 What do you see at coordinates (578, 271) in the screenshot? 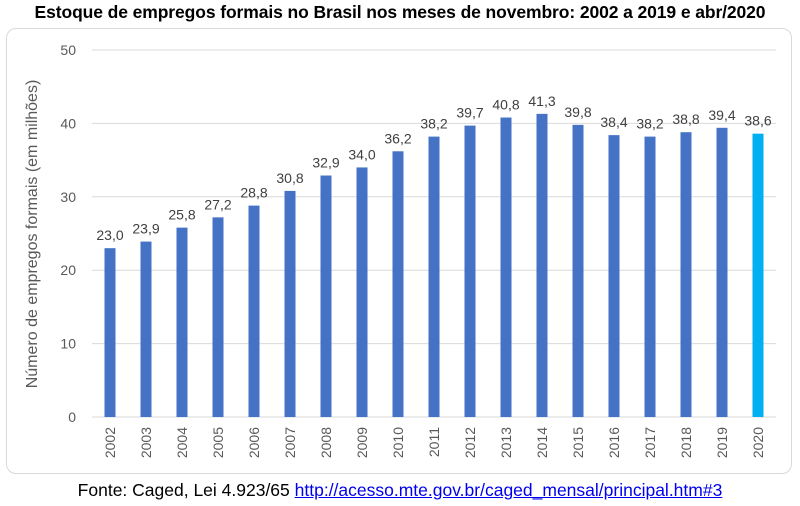
I see `bar-2015` at bounding box center [578, 271].